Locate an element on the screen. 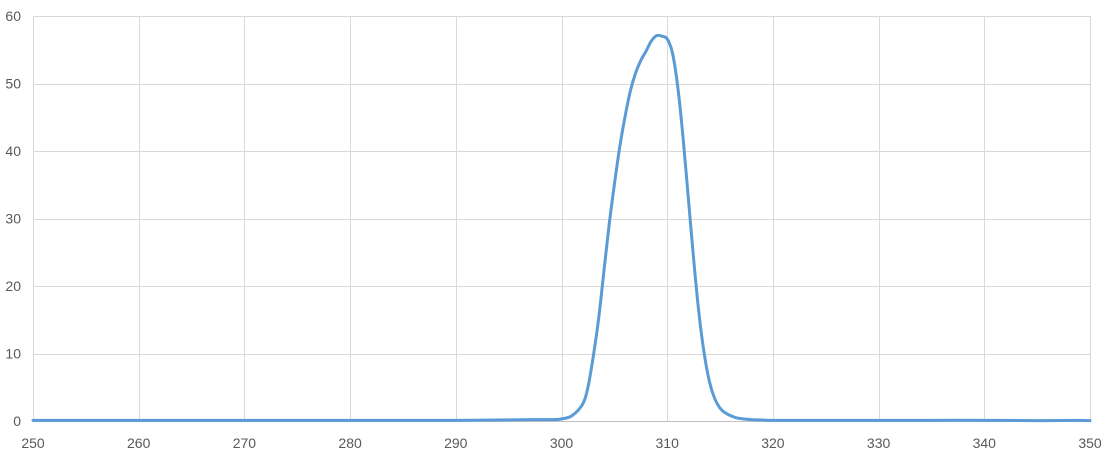  y-tick-label: 20 is located at coordinates (13, 286).